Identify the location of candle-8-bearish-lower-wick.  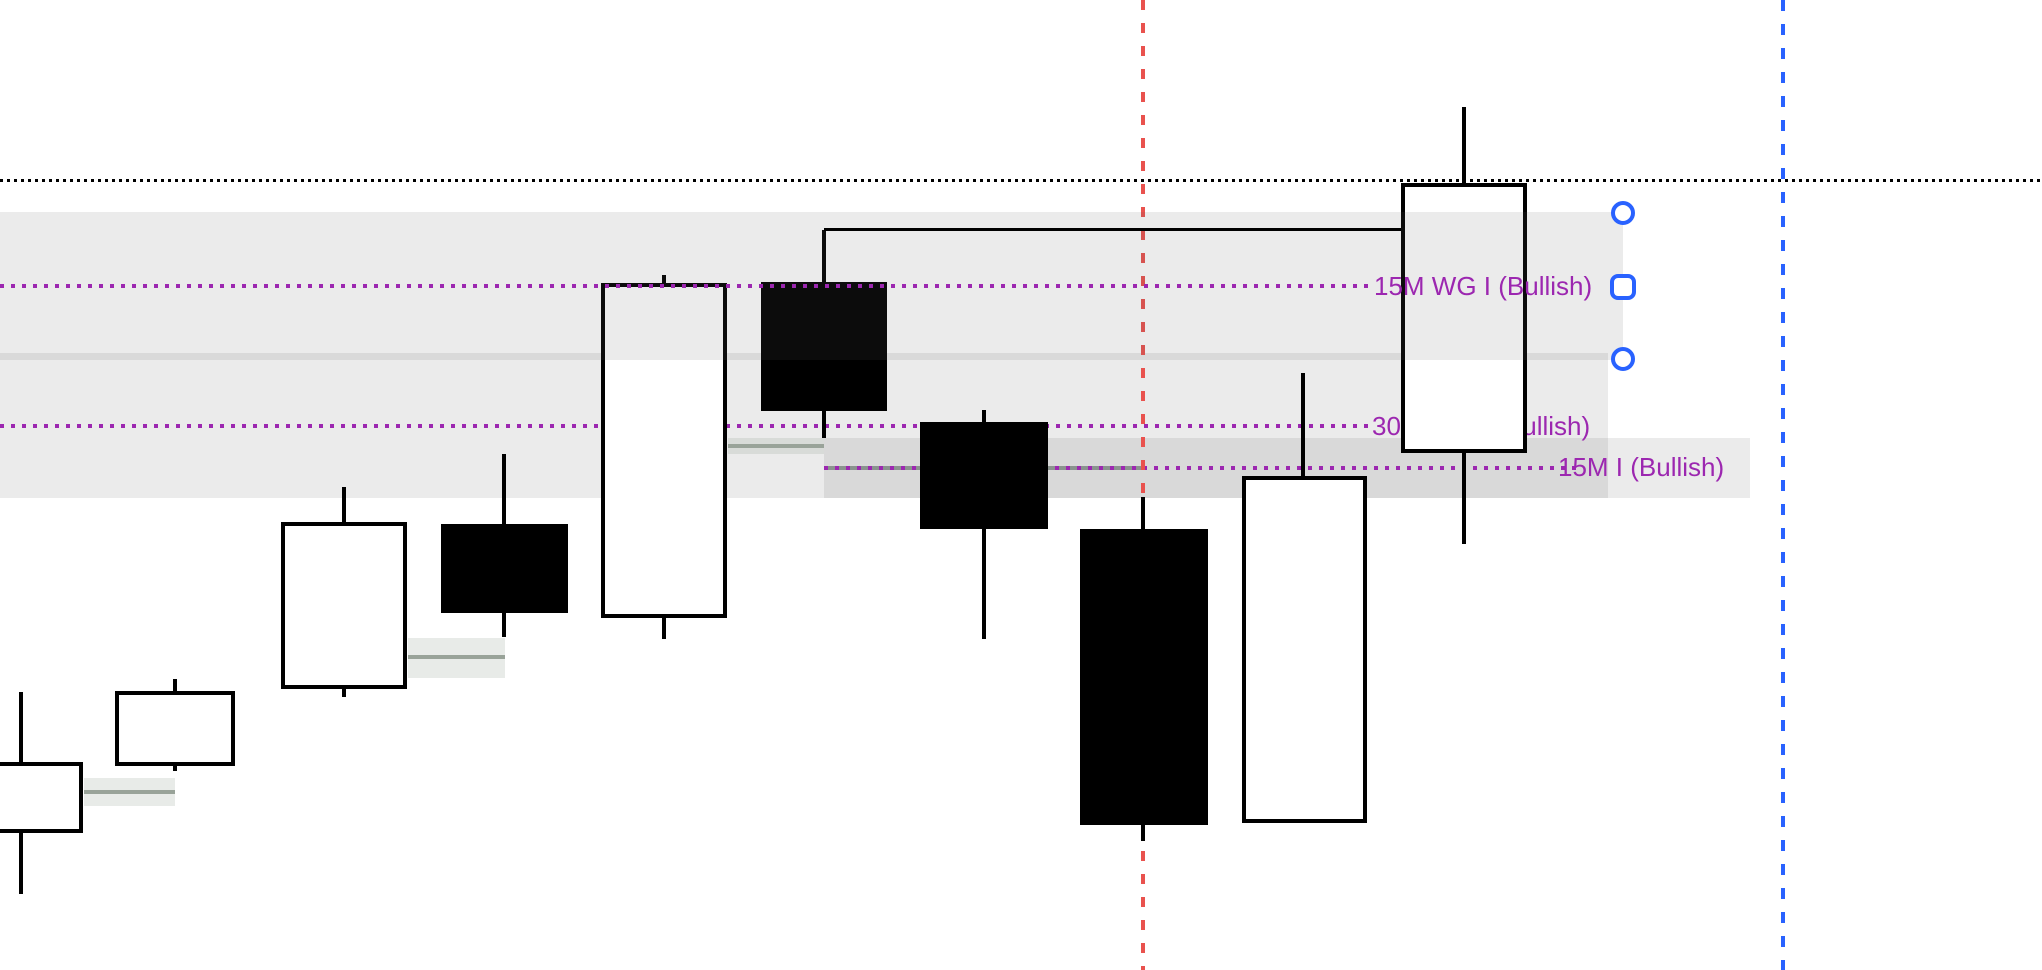
(1143, 832).